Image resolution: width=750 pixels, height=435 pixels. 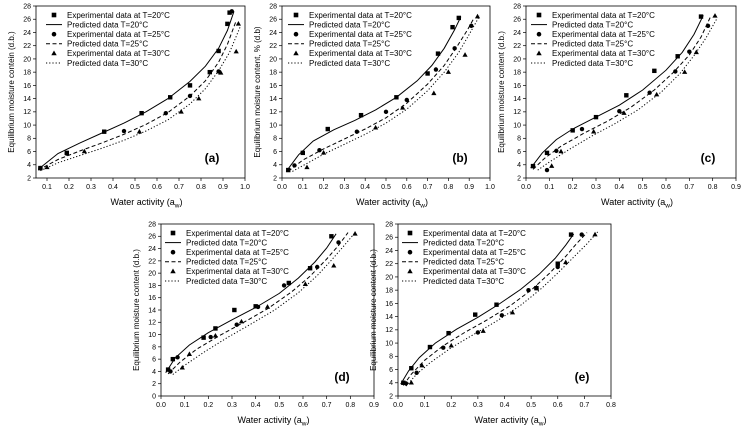 What do you see at coordinates (517, 99) in the screenshot?
I see `y-tick-label: 14` at bounding box center [517, 99].